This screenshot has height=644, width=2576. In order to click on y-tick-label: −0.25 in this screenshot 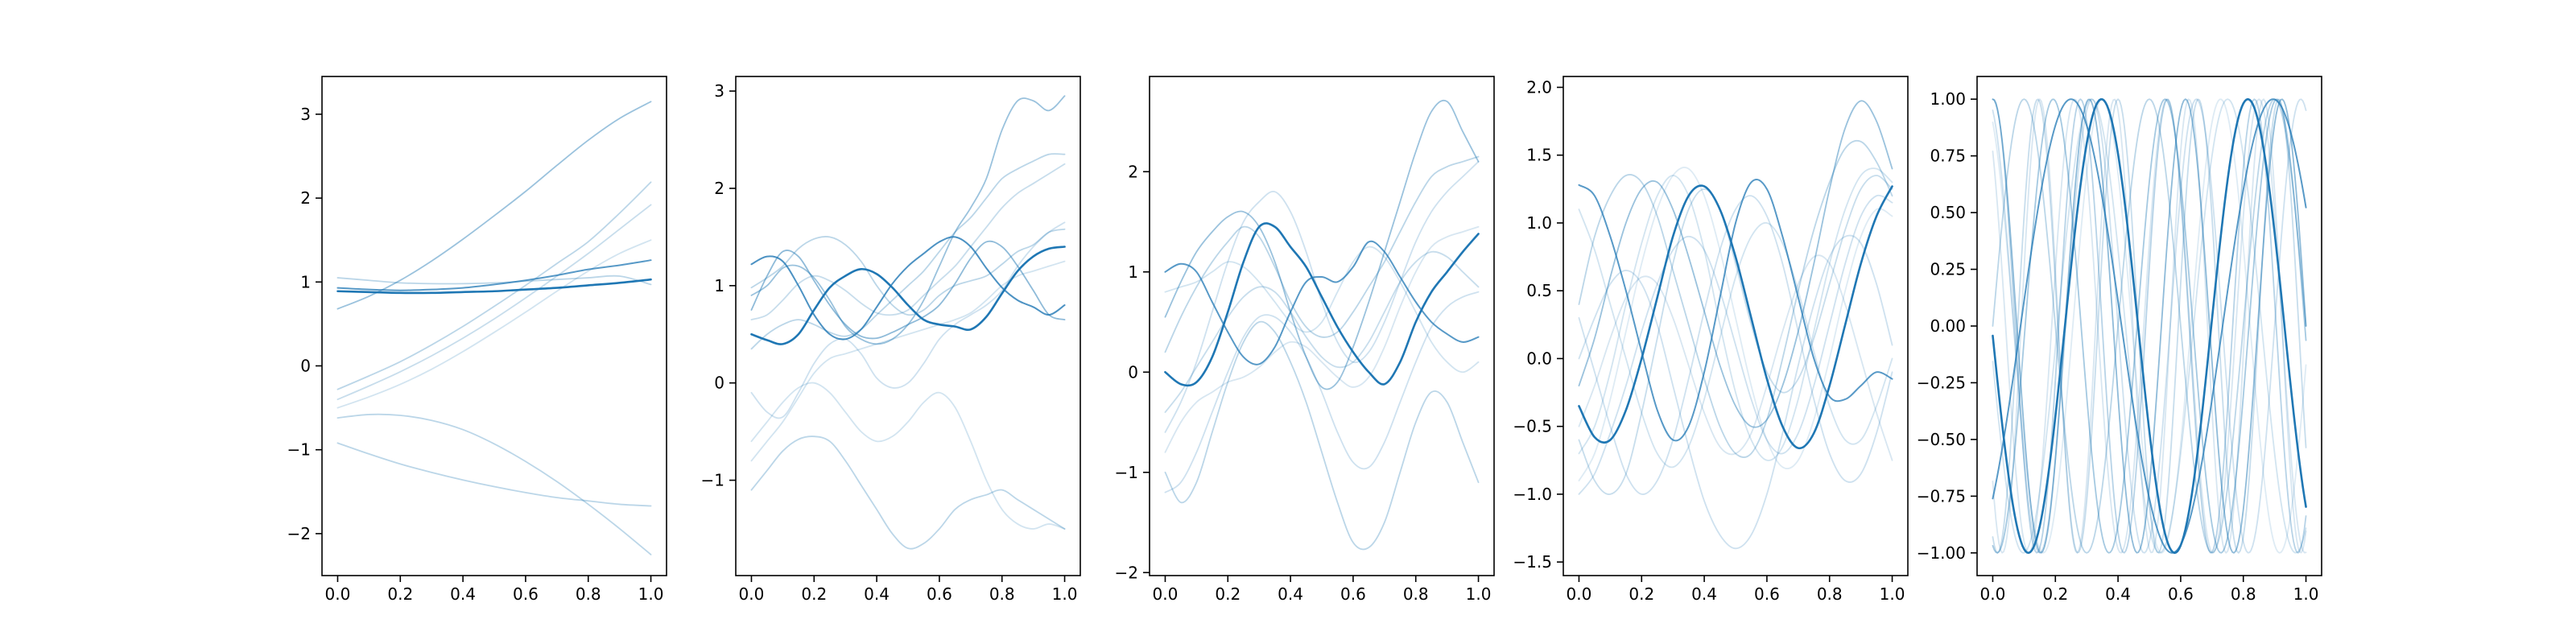, I will do `click(1941, 382)`.